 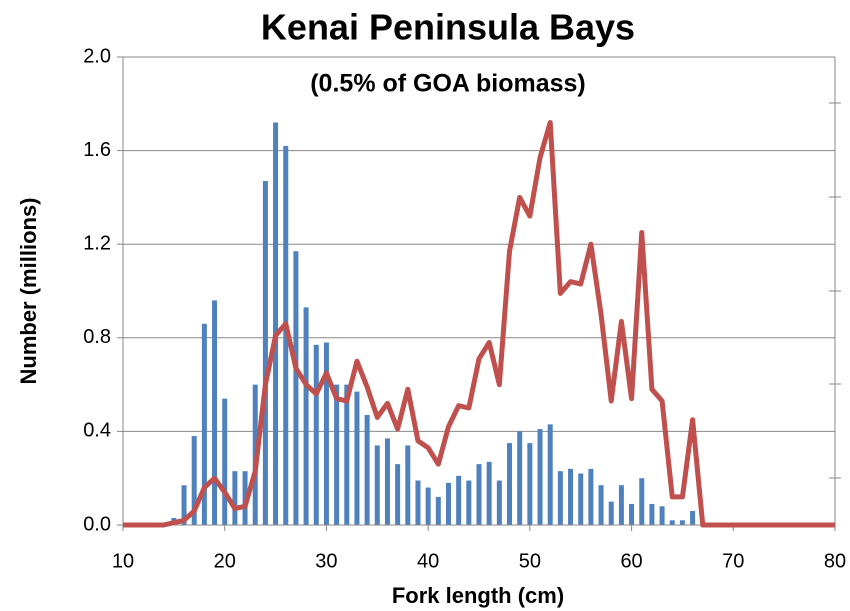 I want to click on y-tick-label: 1.6, so click(x=97, y=150).